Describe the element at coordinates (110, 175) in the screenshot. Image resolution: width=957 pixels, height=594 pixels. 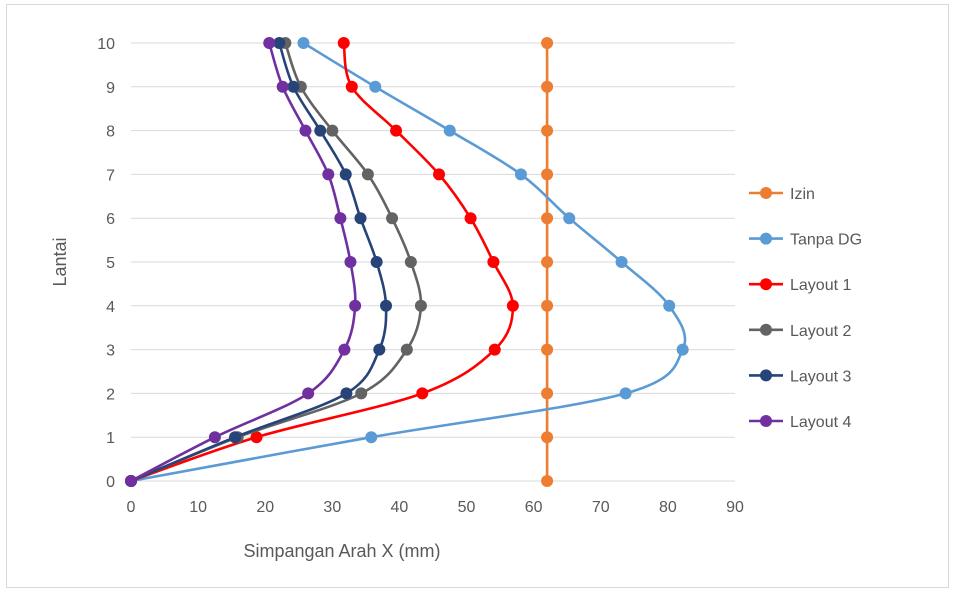
I see `y-tick-label: 7` at that location.